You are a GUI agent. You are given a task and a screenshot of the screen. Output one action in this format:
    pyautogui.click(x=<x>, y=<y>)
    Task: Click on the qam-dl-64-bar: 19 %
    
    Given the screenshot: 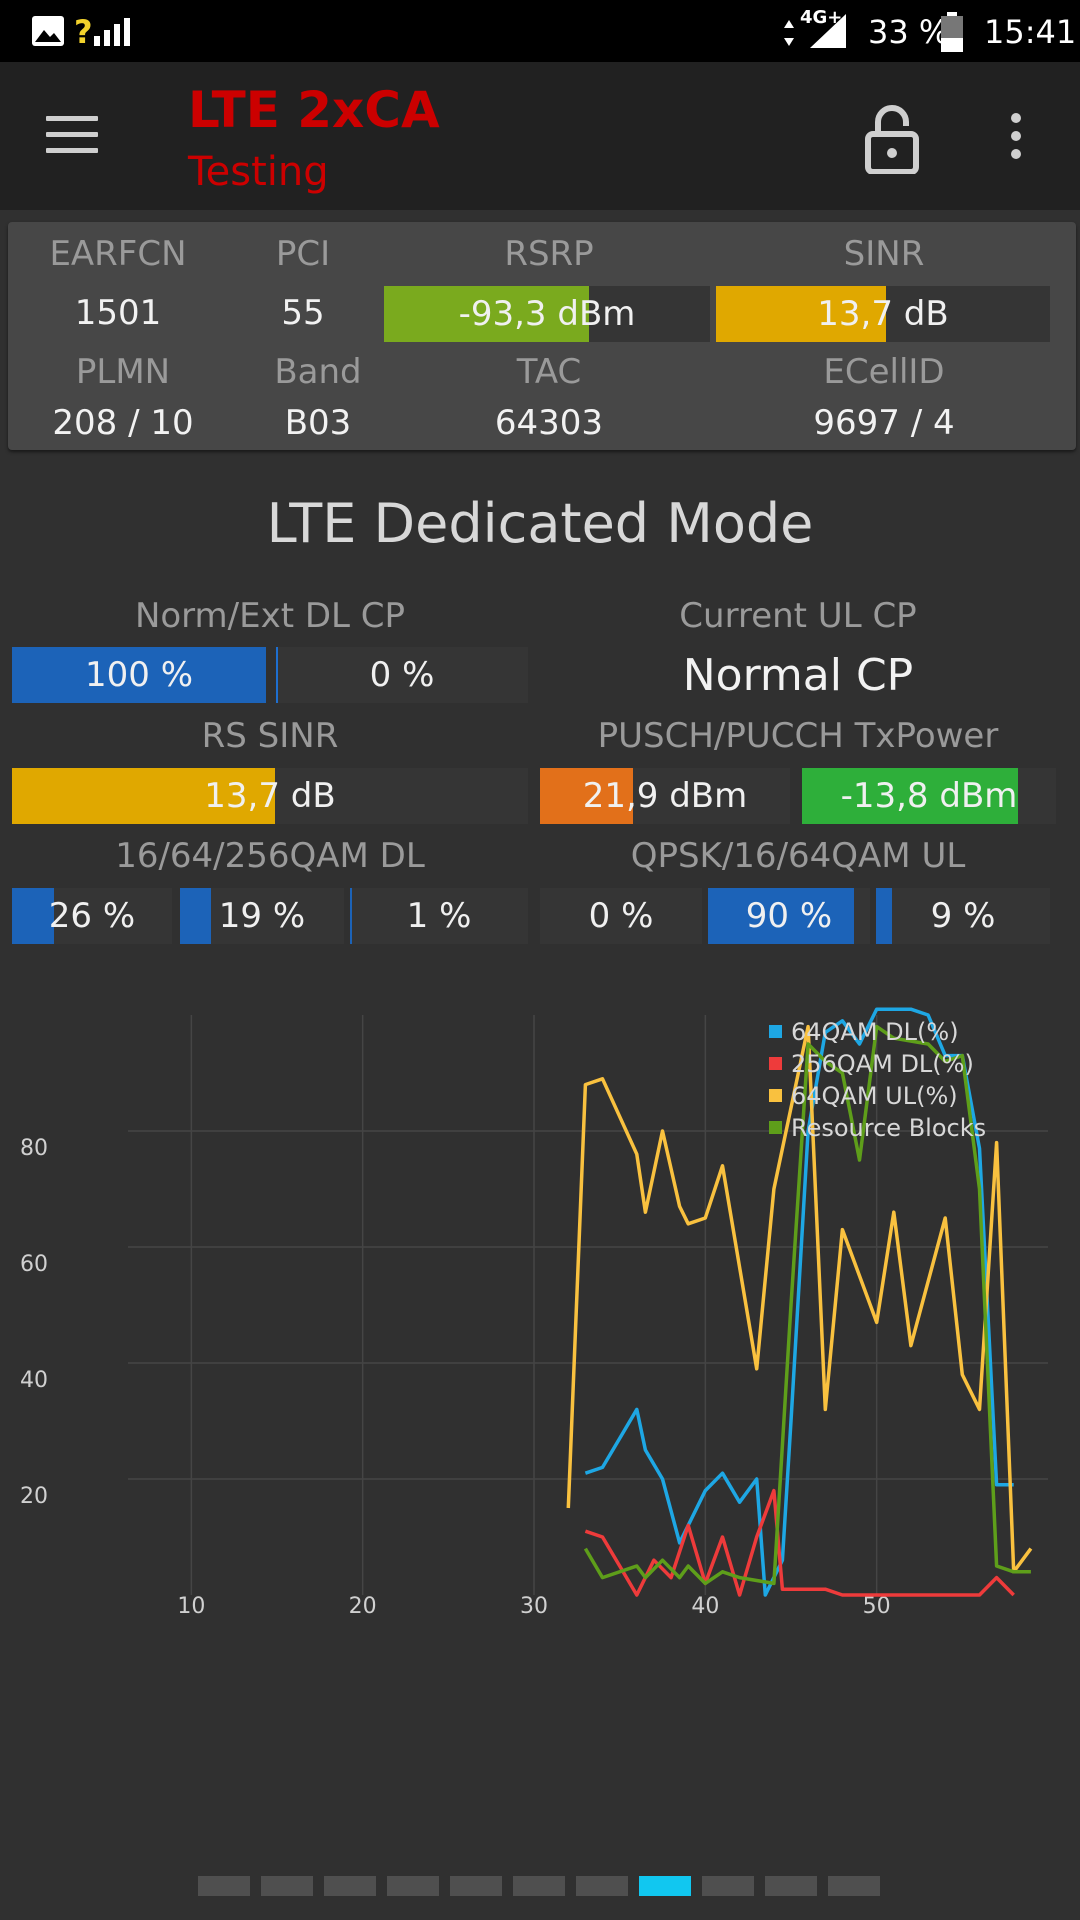 What is the action you would take?
    pyautogui.click(x=262, y=916)
    